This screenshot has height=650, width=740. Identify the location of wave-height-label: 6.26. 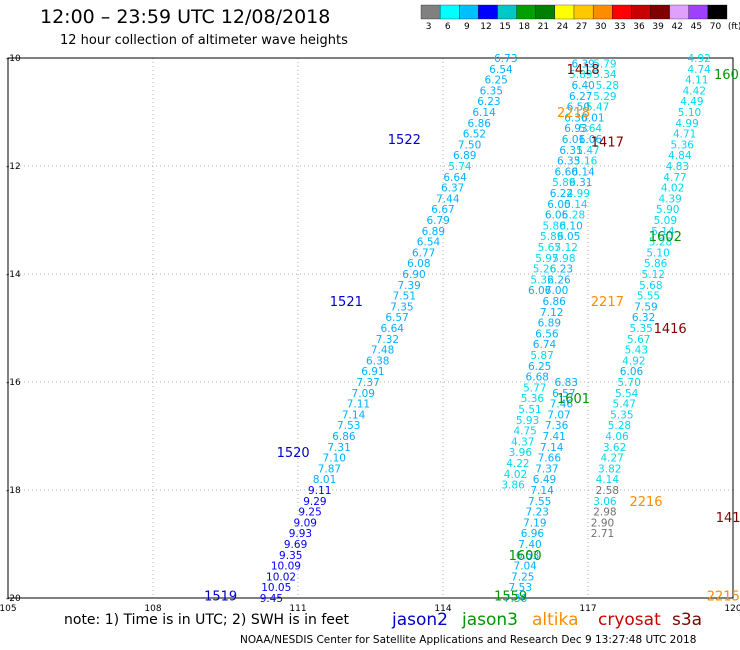
(559, 280).